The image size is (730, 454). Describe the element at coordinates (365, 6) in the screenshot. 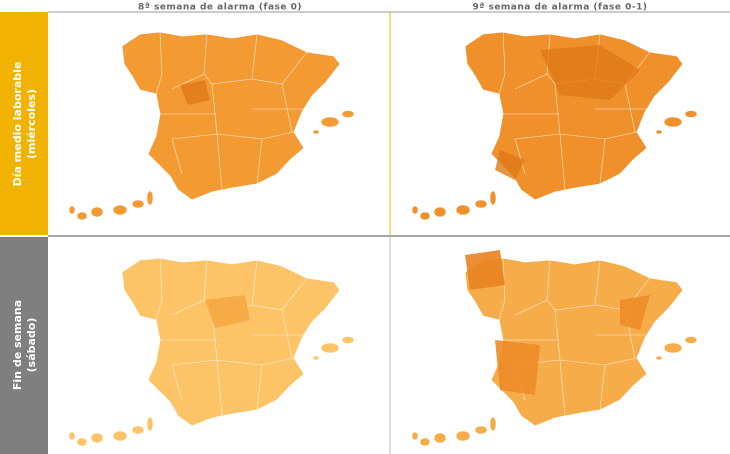

I see `header-bar` at that location.